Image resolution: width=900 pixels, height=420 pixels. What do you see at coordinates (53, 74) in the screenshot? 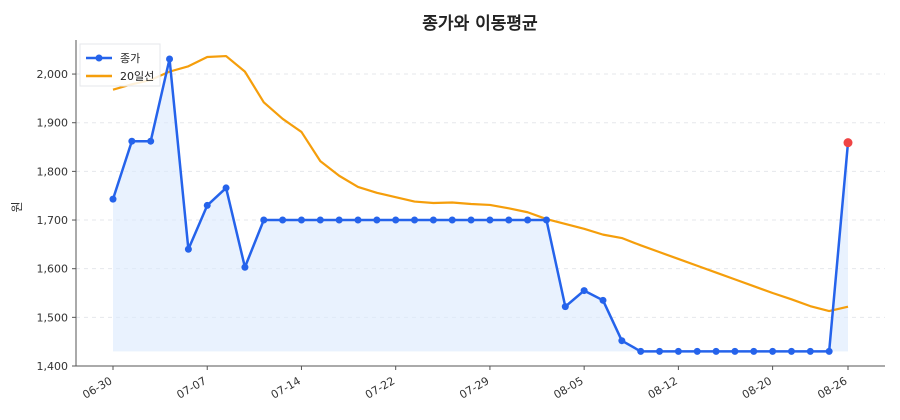
I see `y-tick-label: 2,000` at bounding box center [53, 74].